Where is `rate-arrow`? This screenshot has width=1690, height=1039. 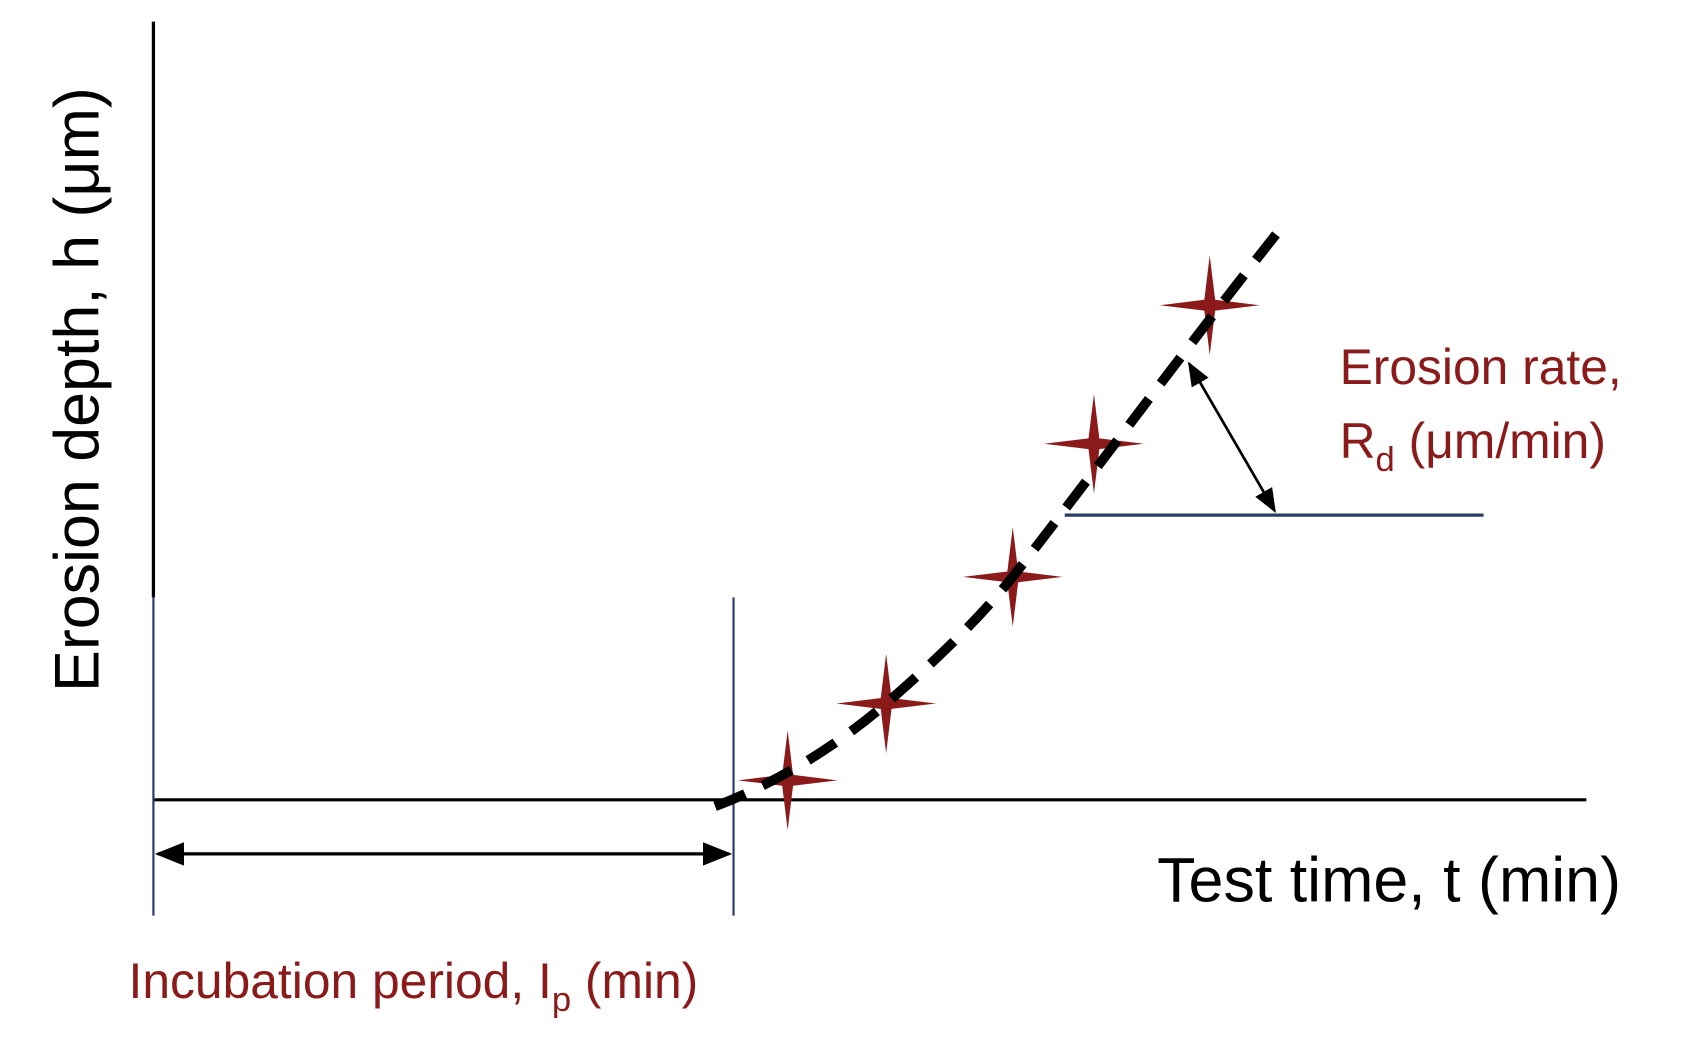
rate-arrow is located at coordinates (1231, 437).